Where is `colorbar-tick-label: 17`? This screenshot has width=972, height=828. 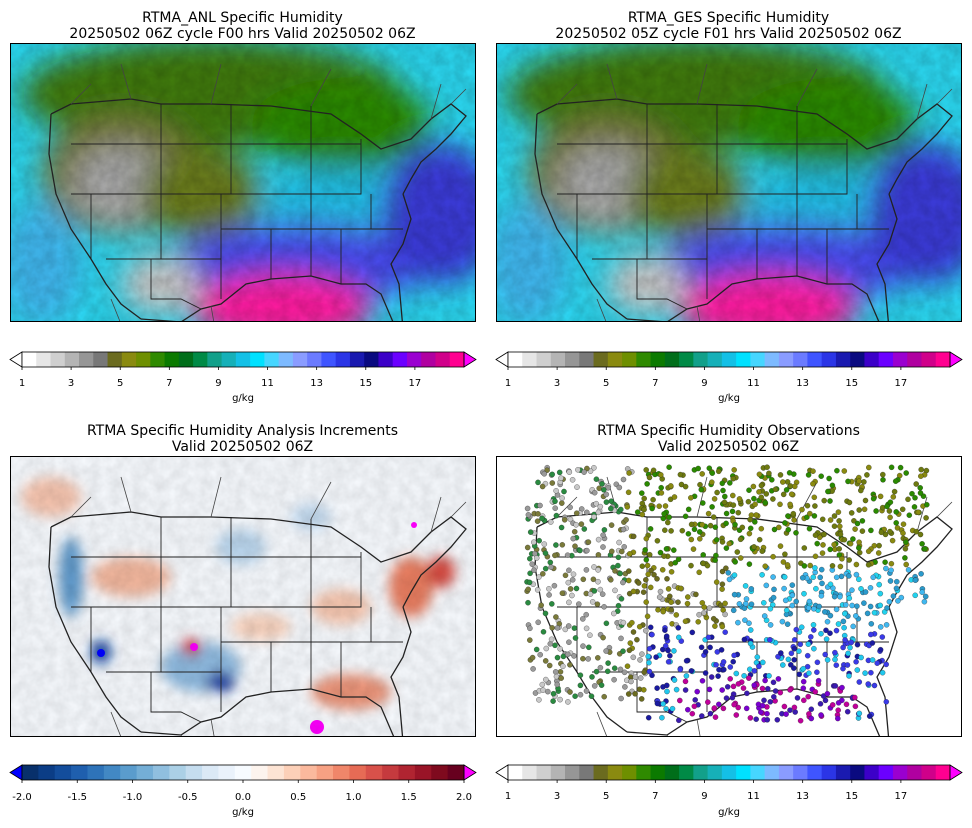
colorbar-tick-label: 17 is located at coordinates (415, 383).